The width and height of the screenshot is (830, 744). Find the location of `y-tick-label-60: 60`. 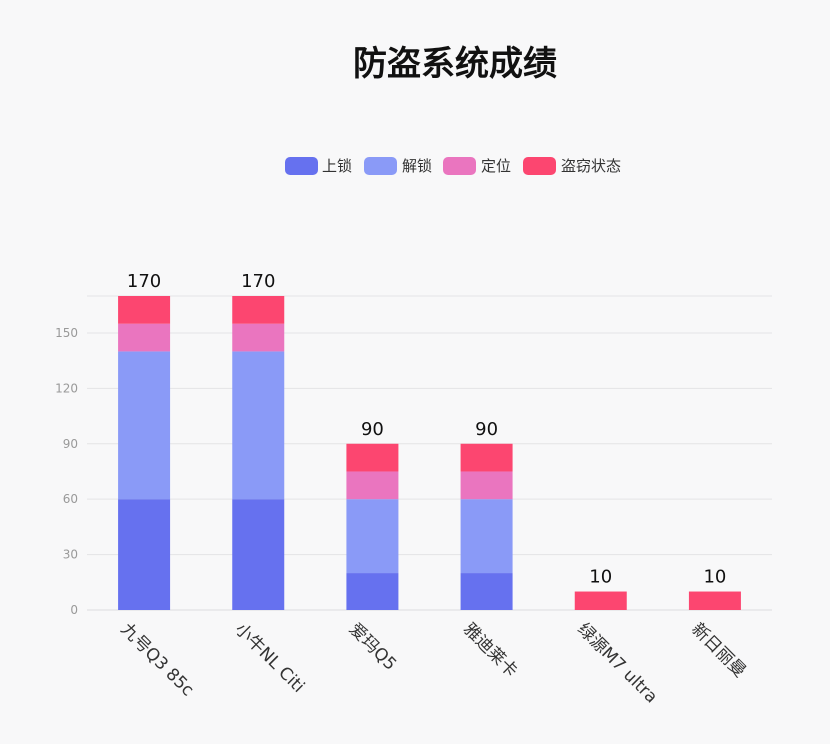

y-tick-label-60: 60 is located at coordinates (70, 499).